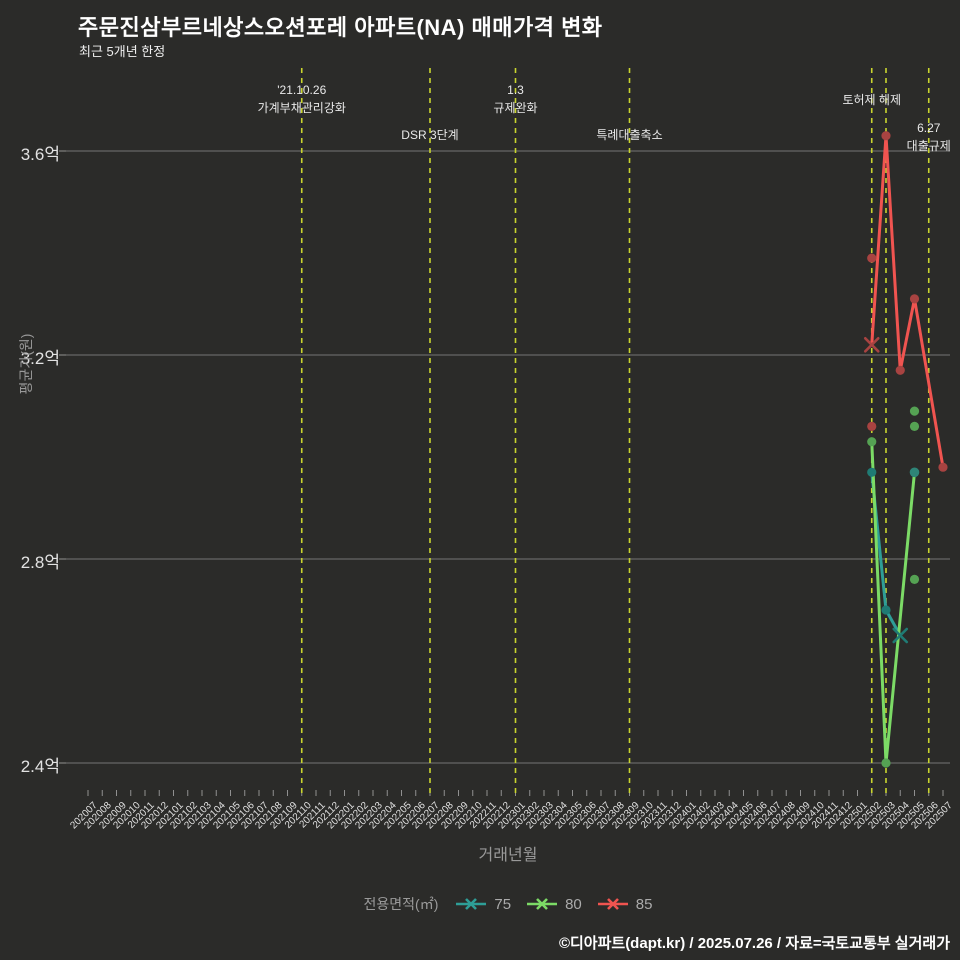 The image size is (960, 960). What do you see at coordinates (430, 135) in the screenshot?
I see `event-label: DSR 3단계` at bounding box center [430, 135].